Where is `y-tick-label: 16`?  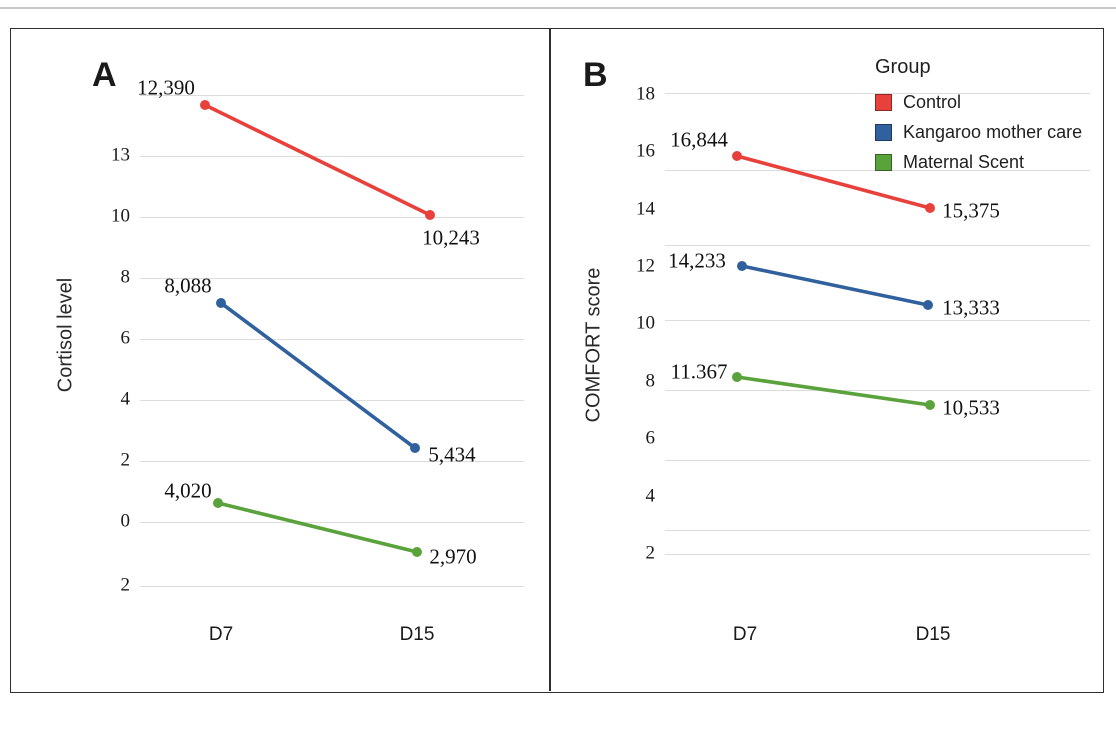 y-tick-label: 16 is located at coordinates (645, 151).